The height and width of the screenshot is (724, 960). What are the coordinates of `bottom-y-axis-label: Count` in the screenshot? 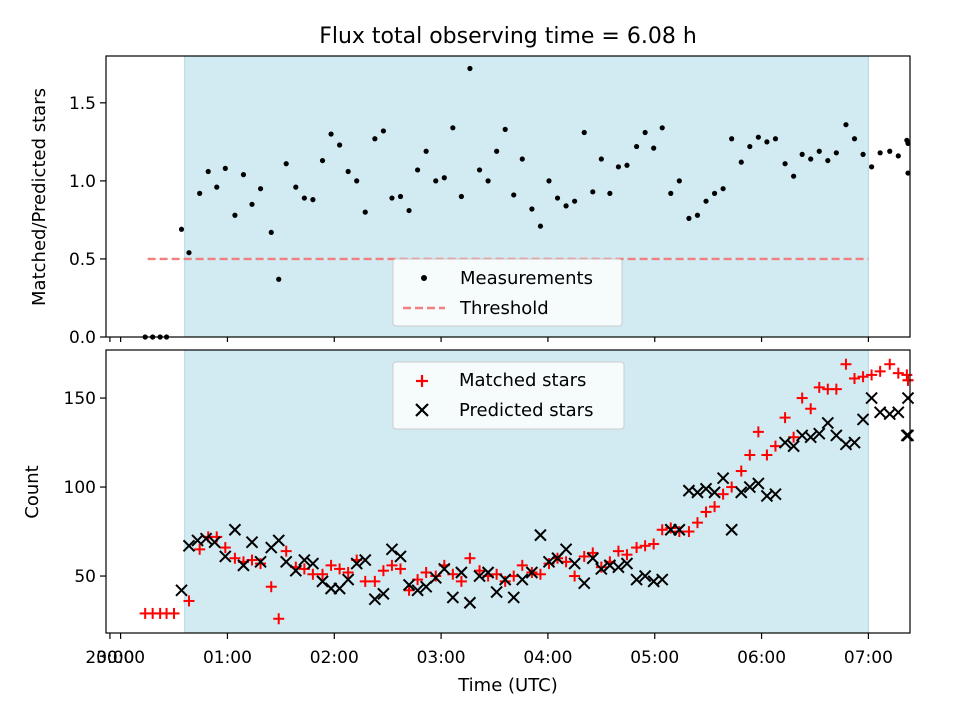 It's located at (32, 491).